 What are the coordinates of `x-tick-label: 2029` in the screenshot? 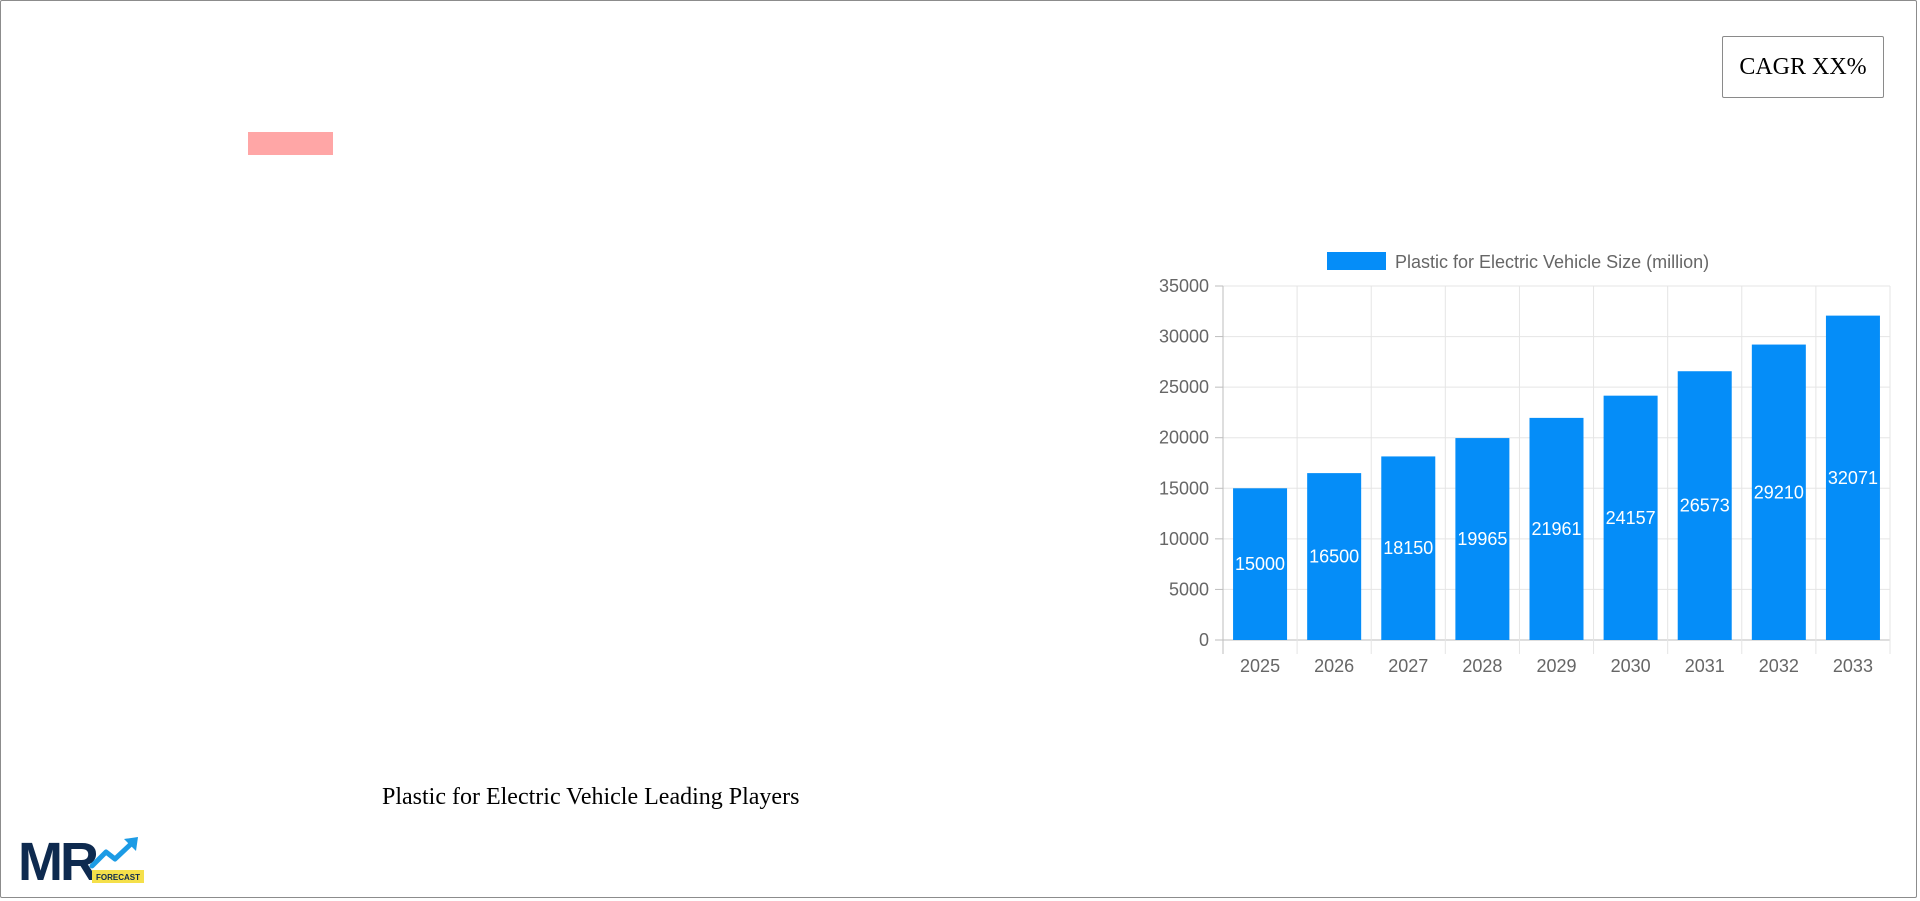 It's located at (1556, 666).